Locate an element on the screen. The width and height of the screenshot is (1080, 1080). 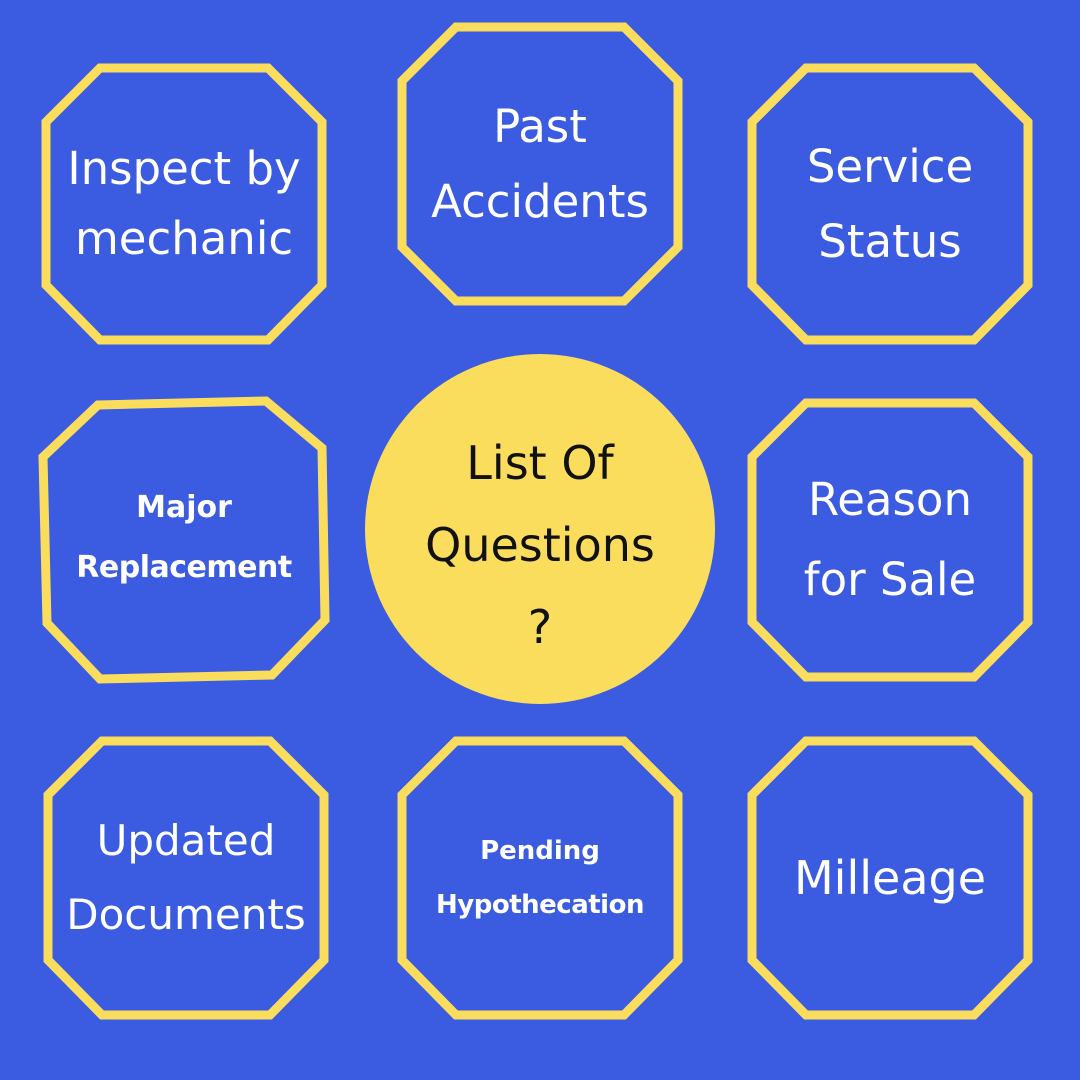
octagon-inspect-by-mechanic is located at coordinates (184, 204).